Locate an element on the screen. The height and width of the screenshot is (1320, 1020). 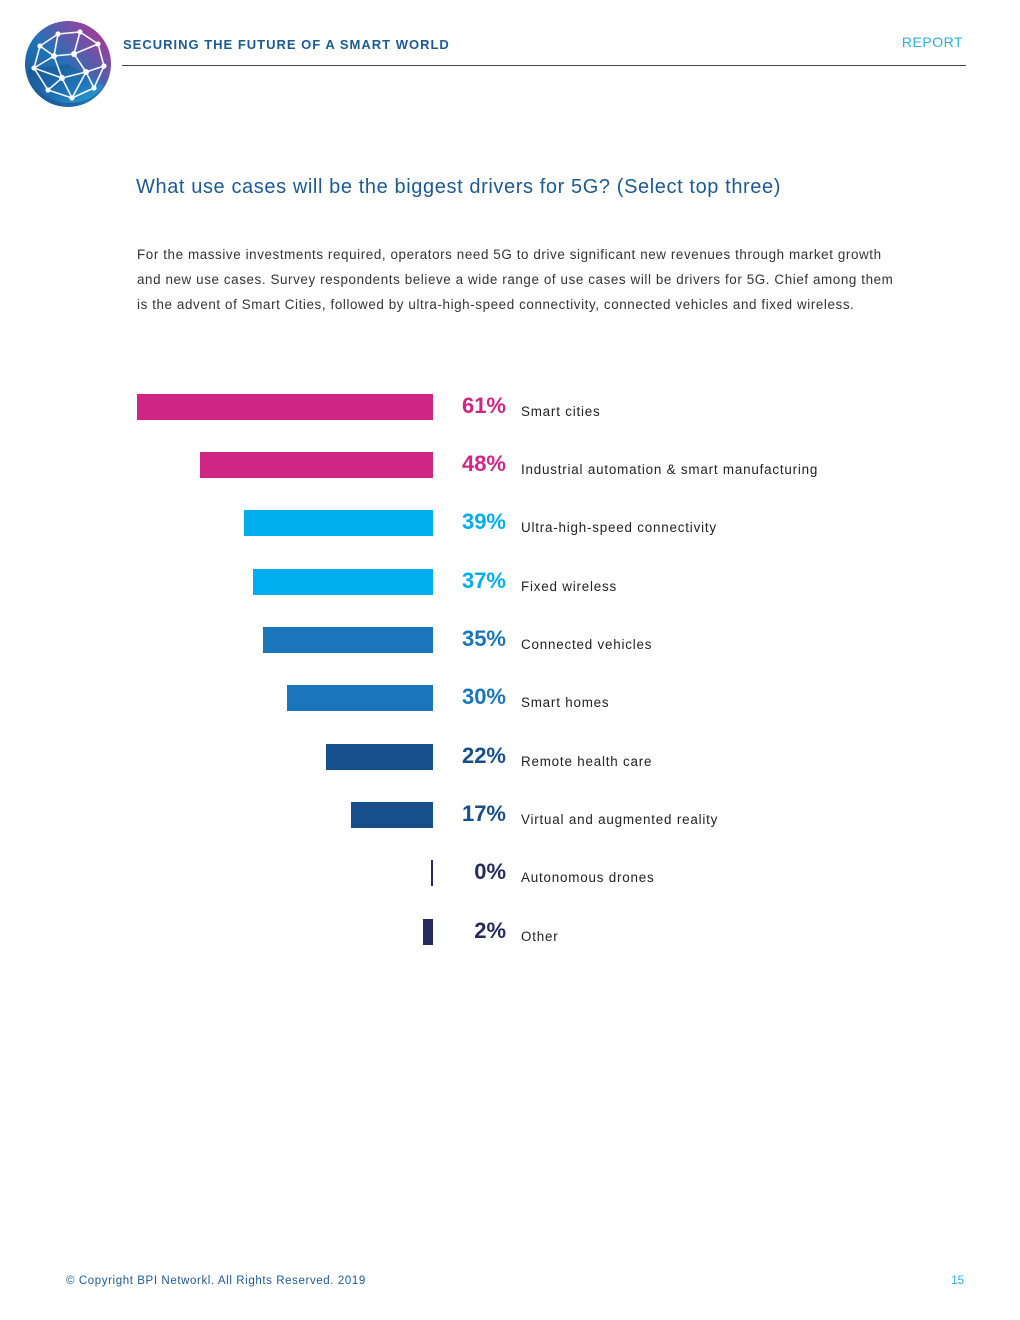
header-title: SECURING THE FUTURE OF A SMART WORLD is located at coordinates (286, 44).